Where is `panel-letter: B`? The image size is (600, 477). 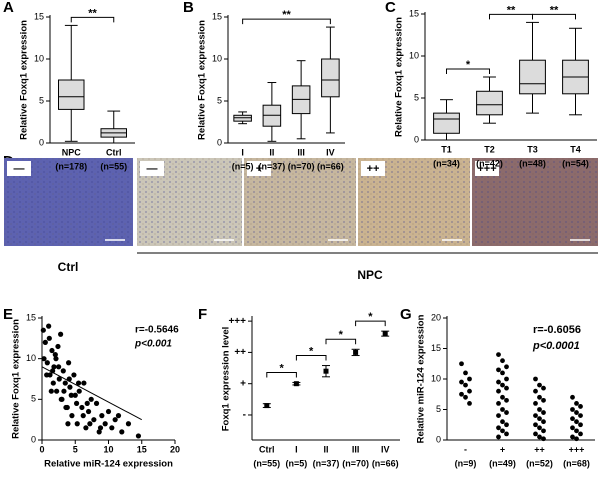
panel-letter: B is located at coordinates (188, 8).